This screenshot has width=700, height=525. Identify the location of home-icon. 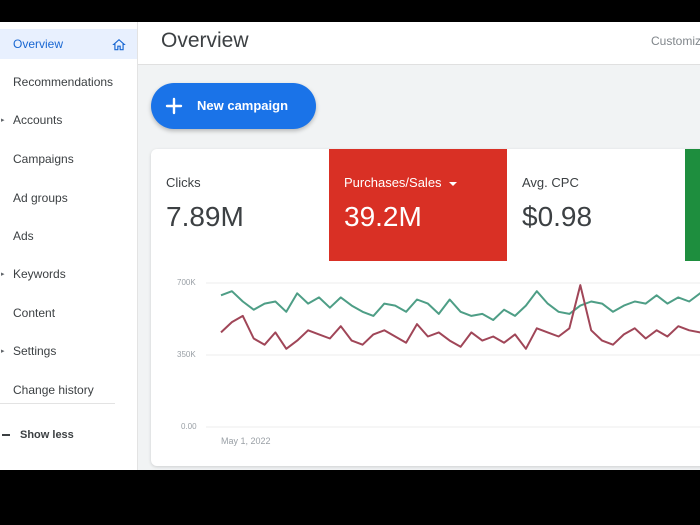
(119, 44).